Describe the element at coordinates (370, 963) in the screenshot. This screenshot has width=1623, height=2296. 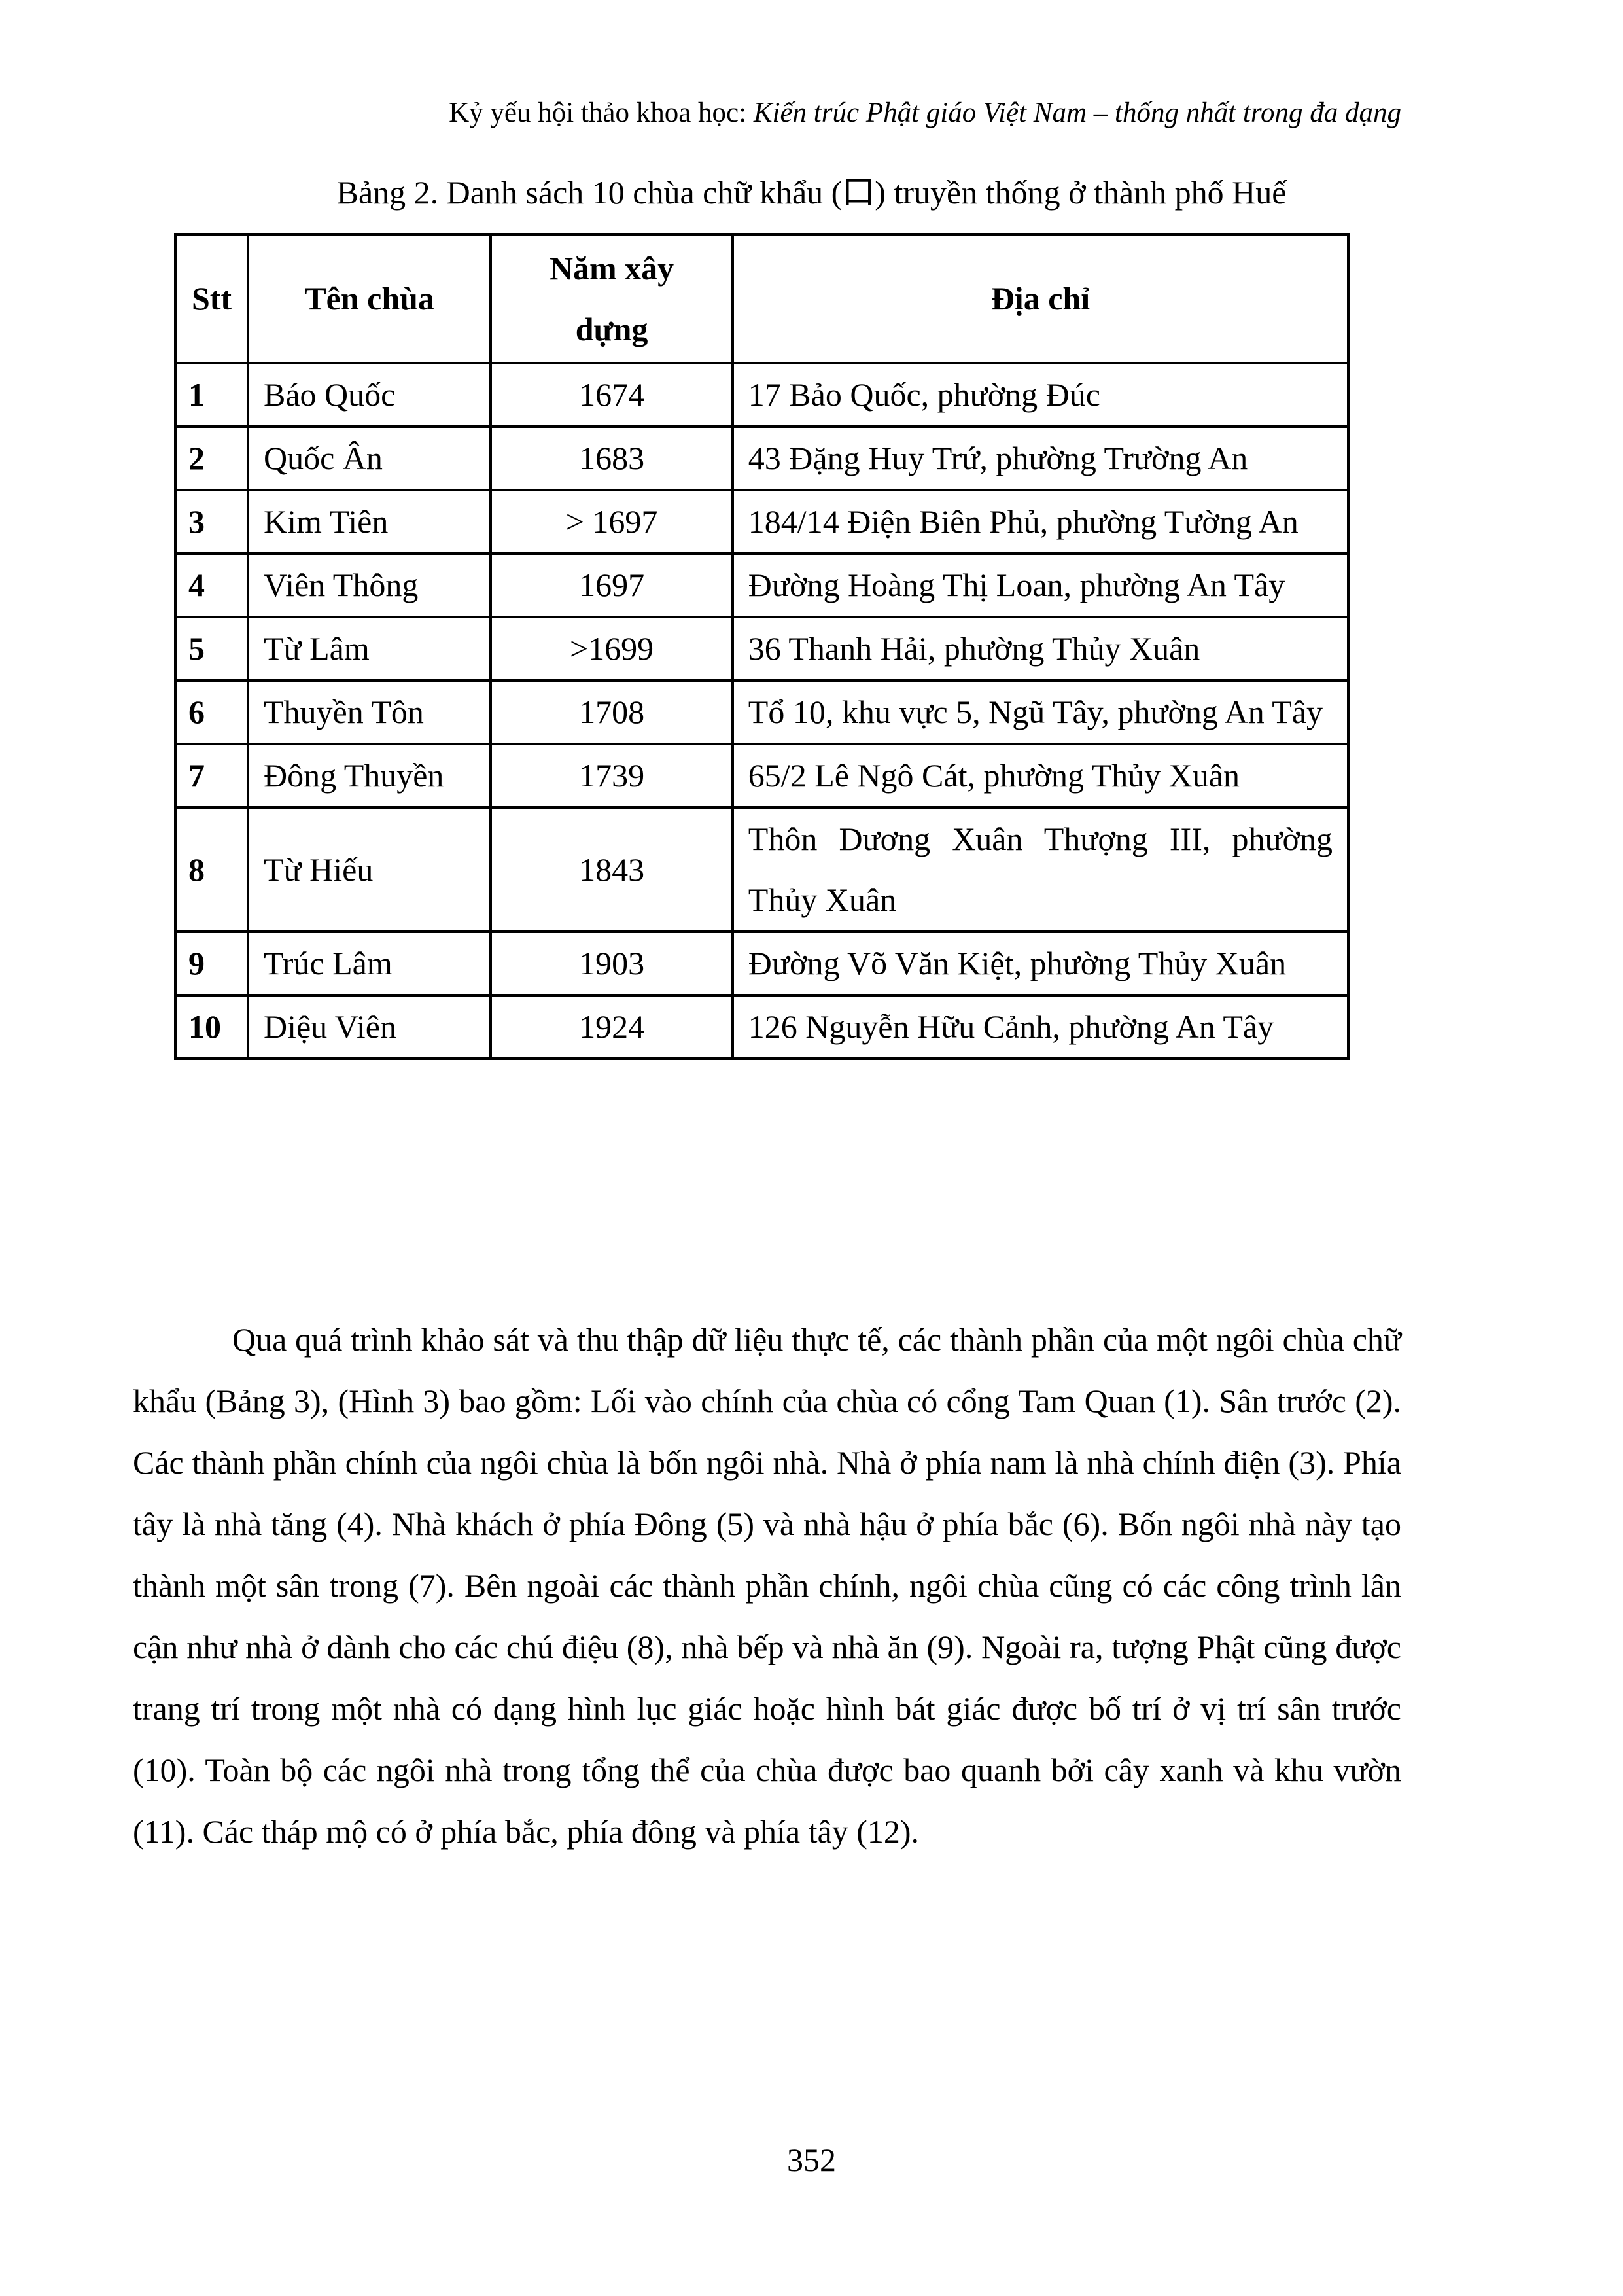
I see `row-name: Trúc Lâm` at that location.